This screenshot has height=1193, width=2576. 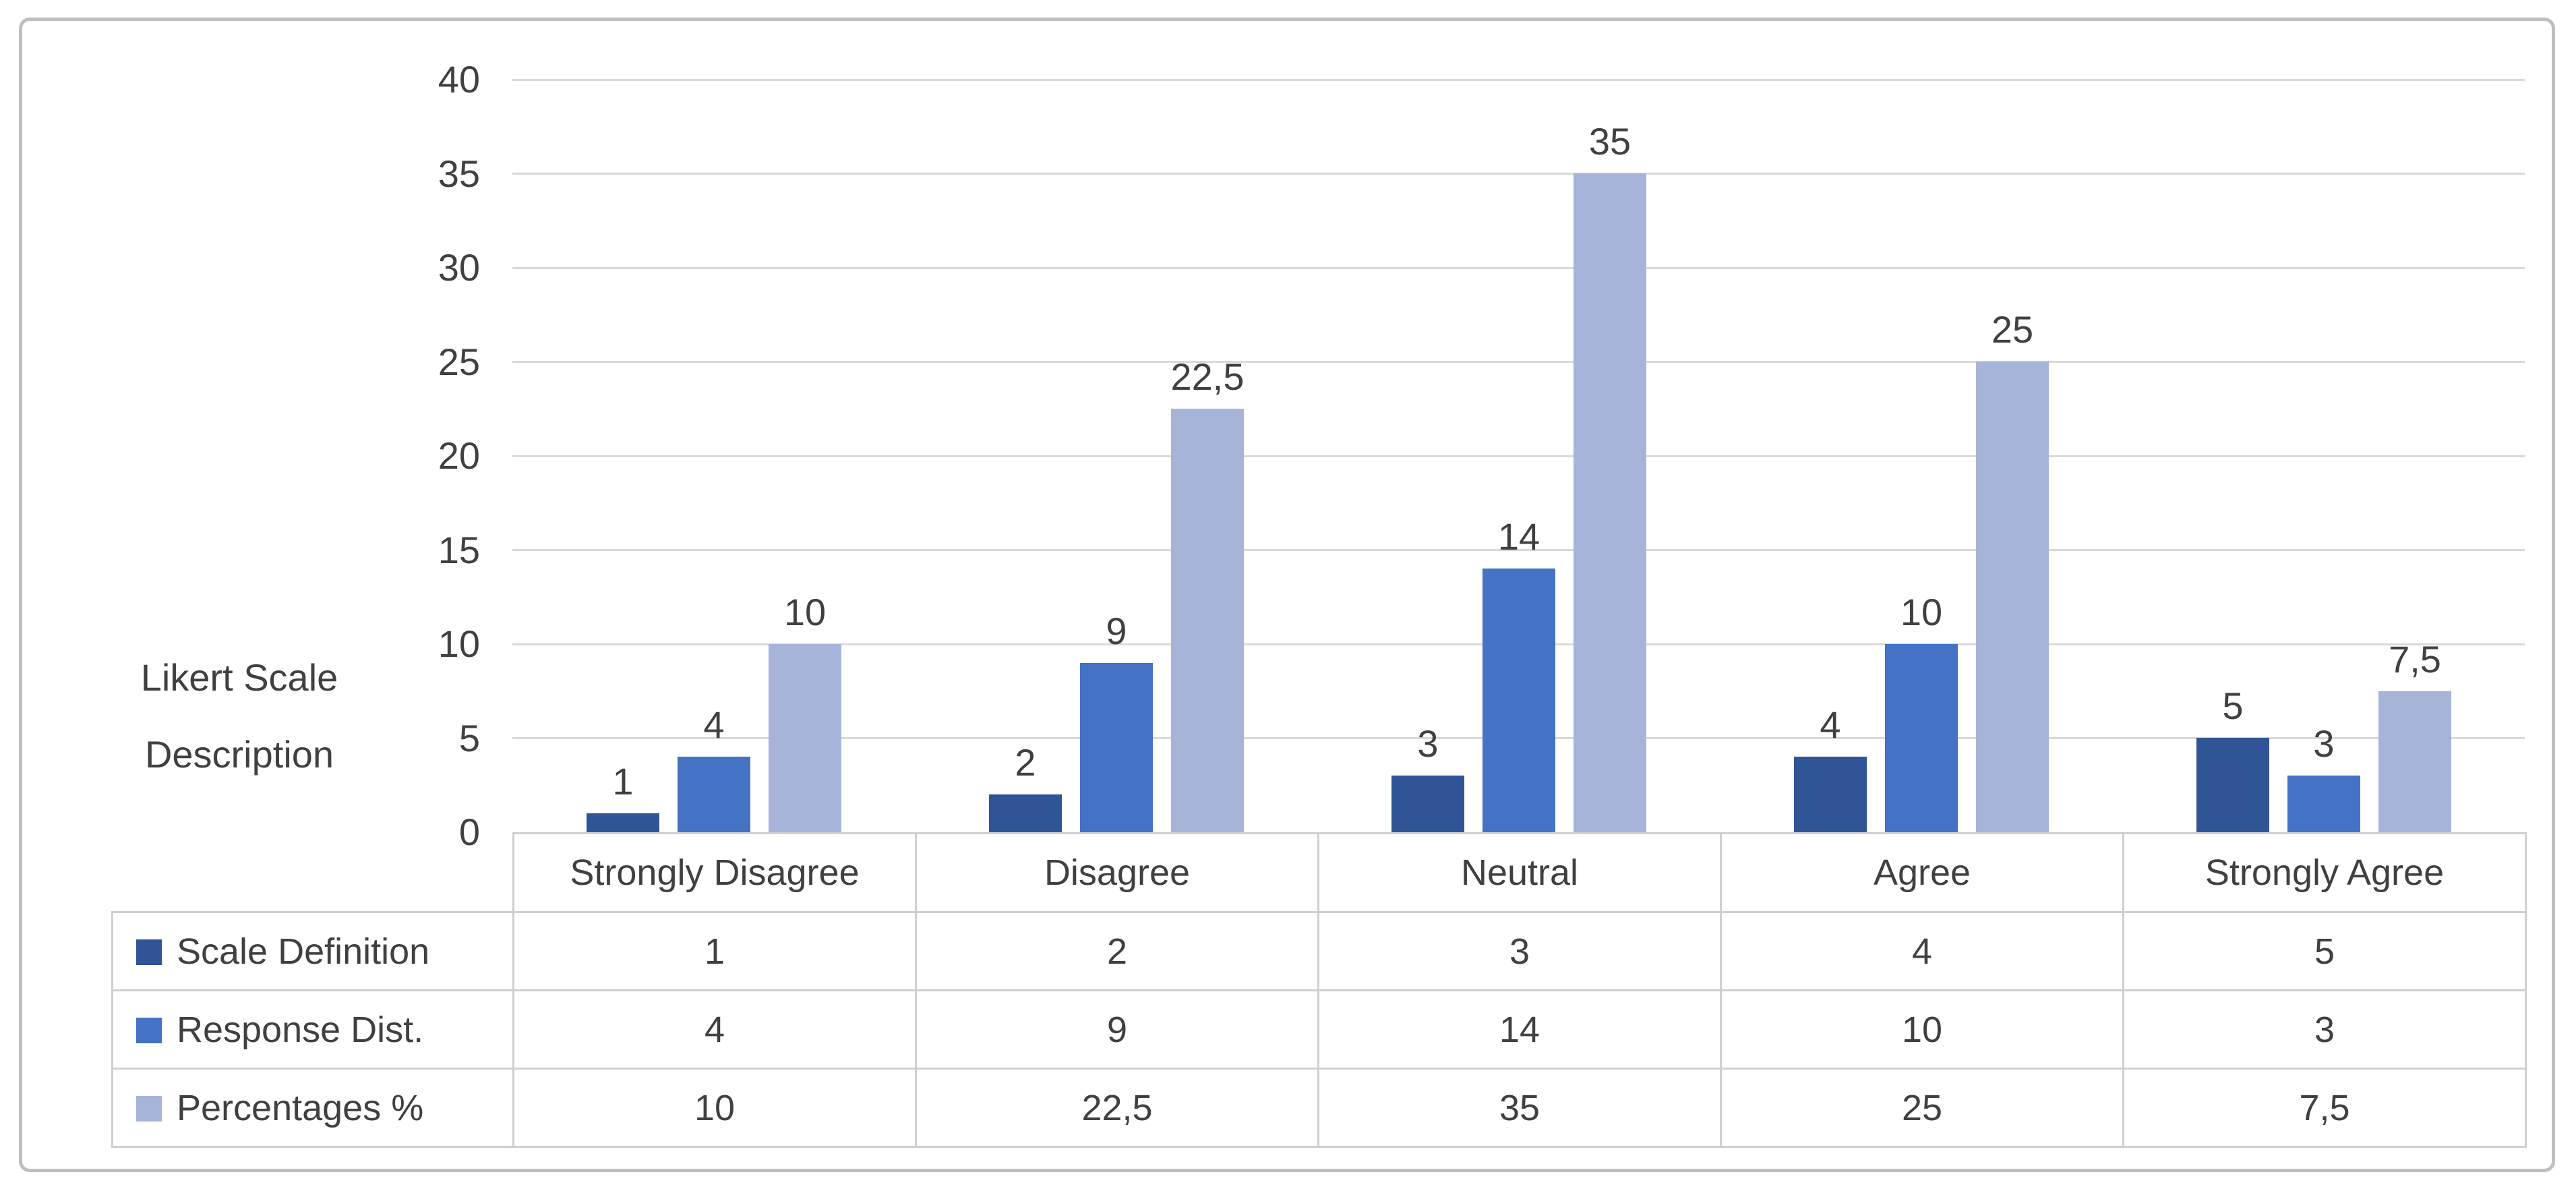 I want to click on y-tick-label: 30, so click(x=459, y=267).